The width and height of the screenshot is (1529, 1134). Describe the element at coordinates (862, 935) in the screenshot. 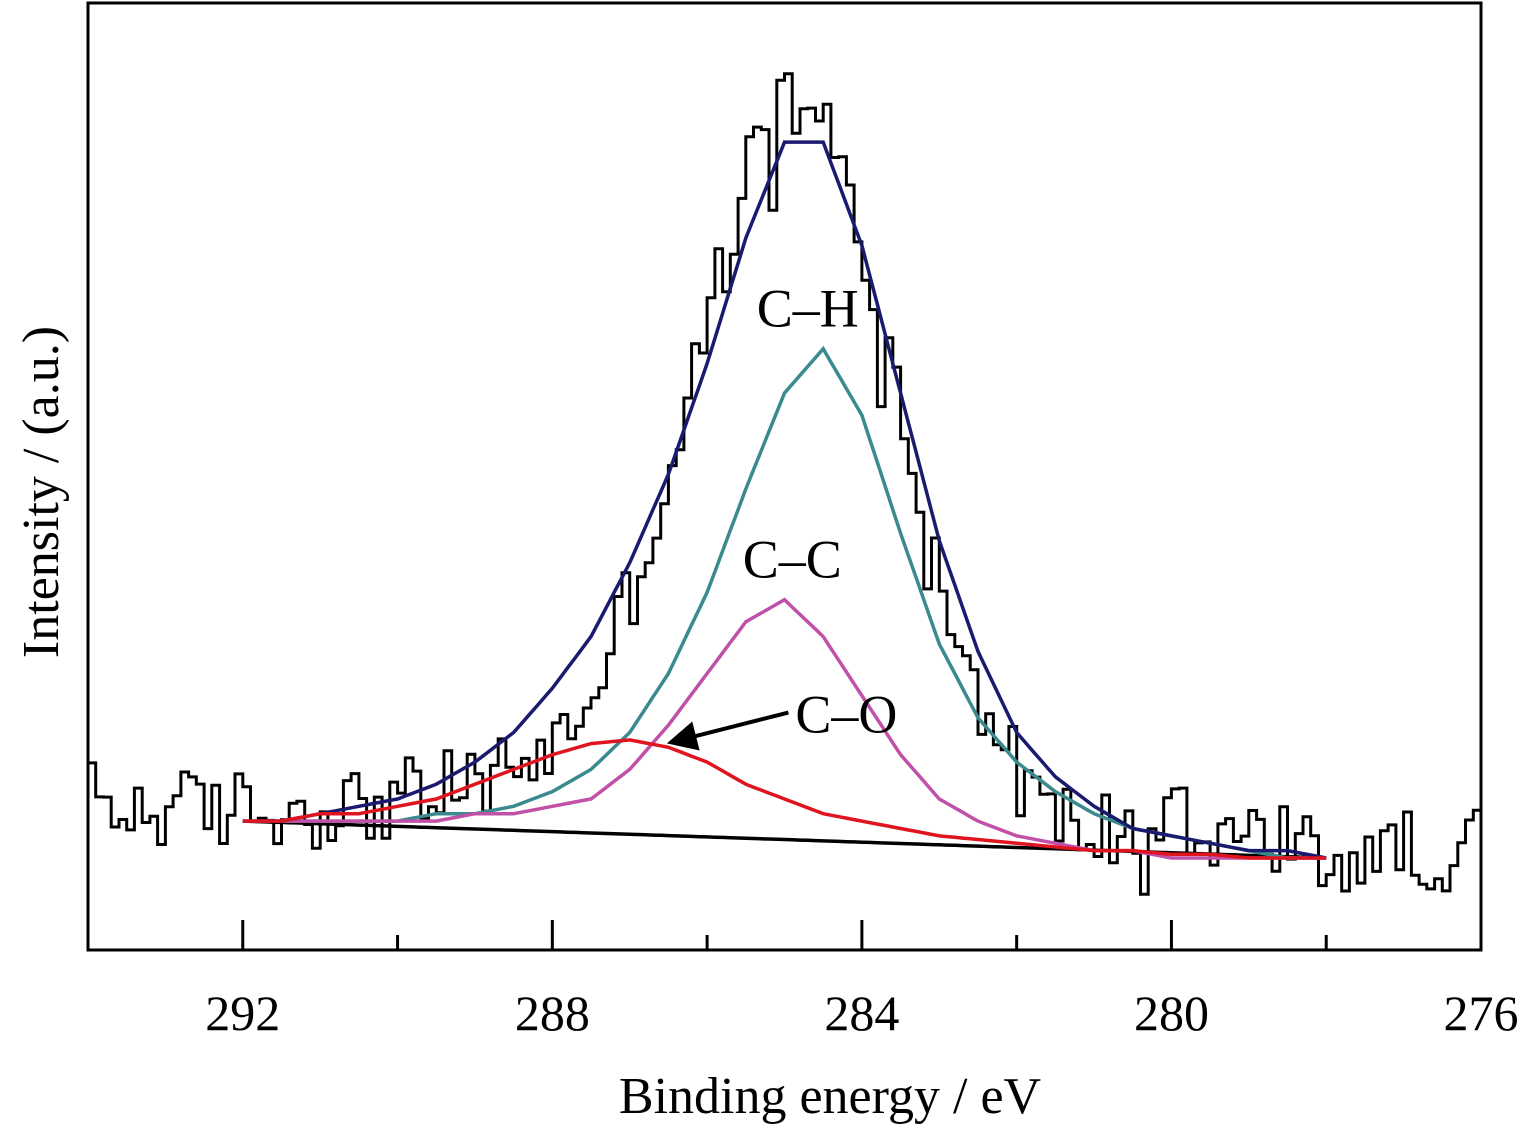

I see `x-ticks` at that location.